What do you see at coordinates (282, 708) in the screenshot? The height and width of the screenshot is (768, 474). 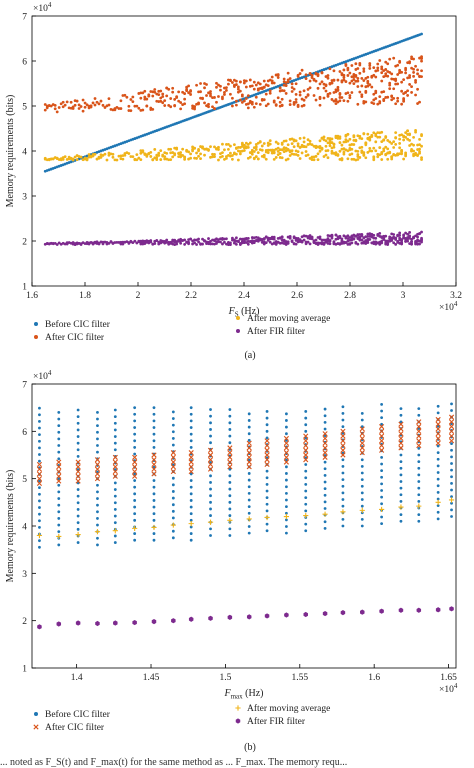 I see `legend-entry: After moving average` at bounding box center [282, 708].